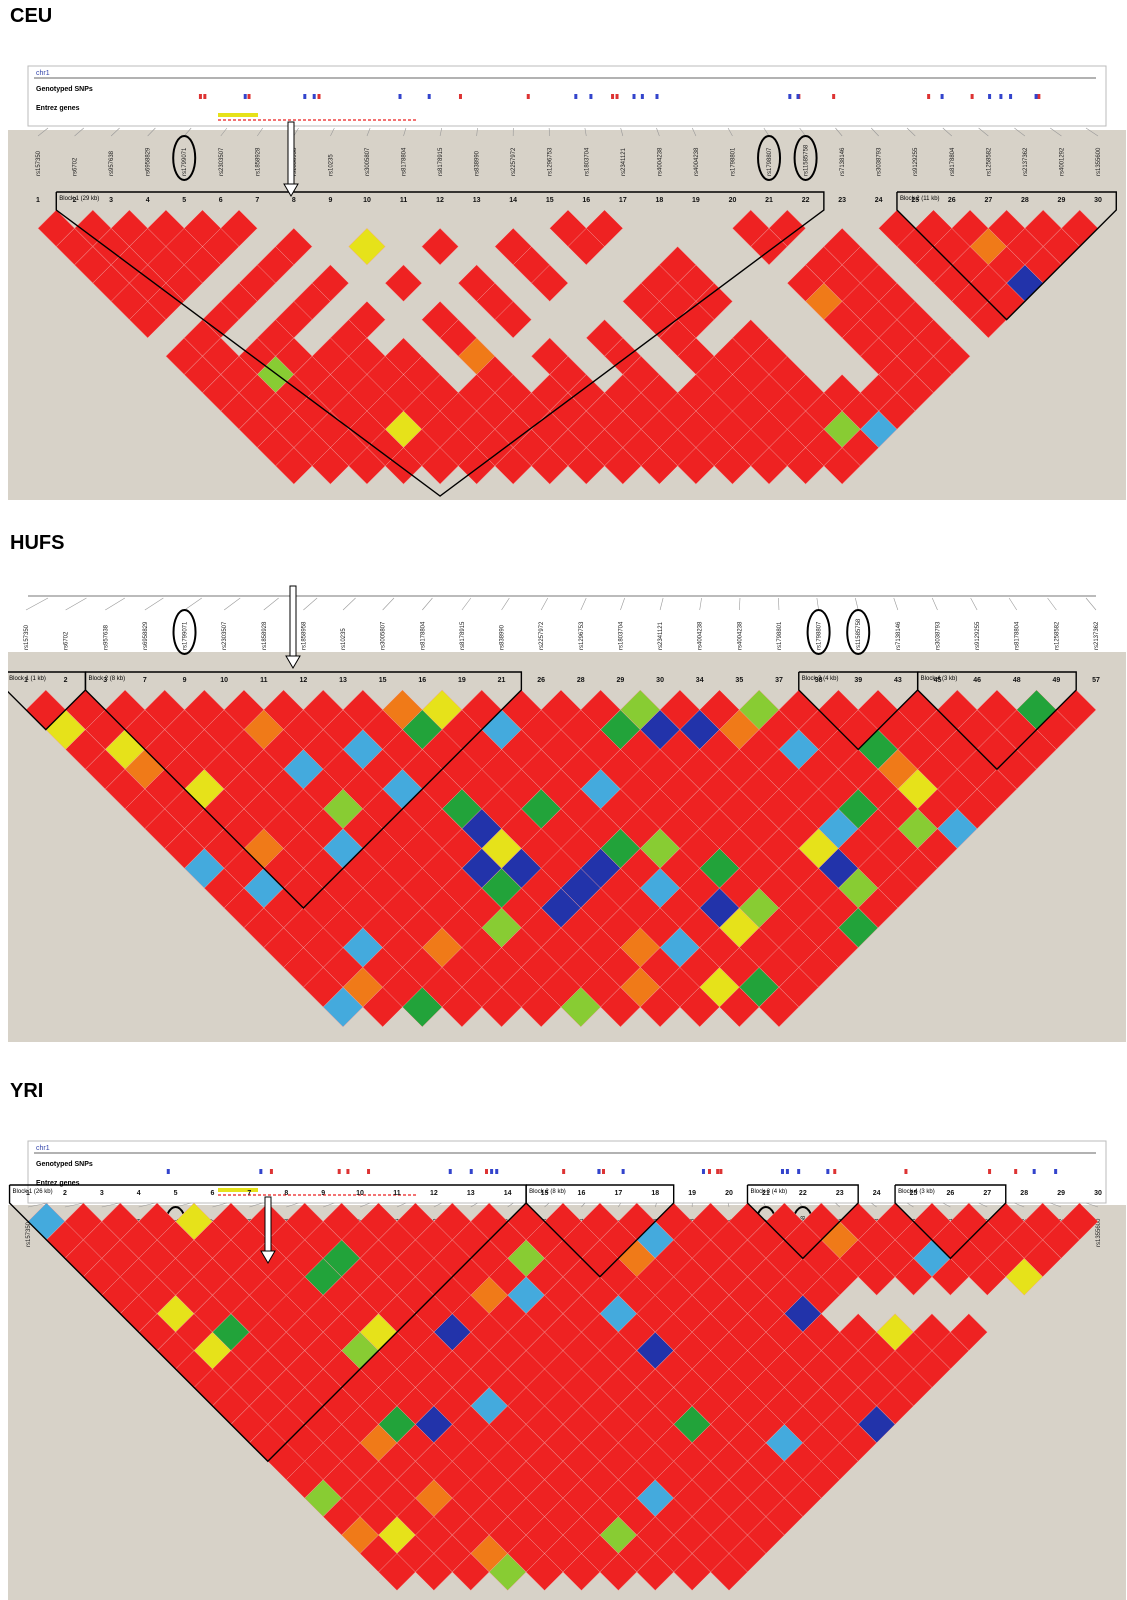 This screenshot has height=1600, width=1127. I want to click on yri-snp-number: 14, so click(508, 1193).